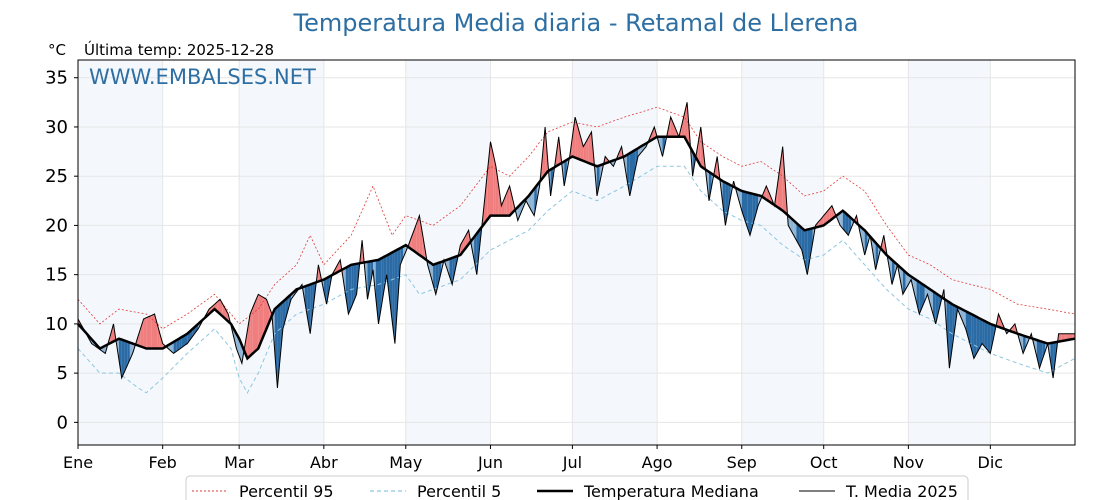  I want to click on legend-label-t2025: T. Media 2025, so click(901, 491).